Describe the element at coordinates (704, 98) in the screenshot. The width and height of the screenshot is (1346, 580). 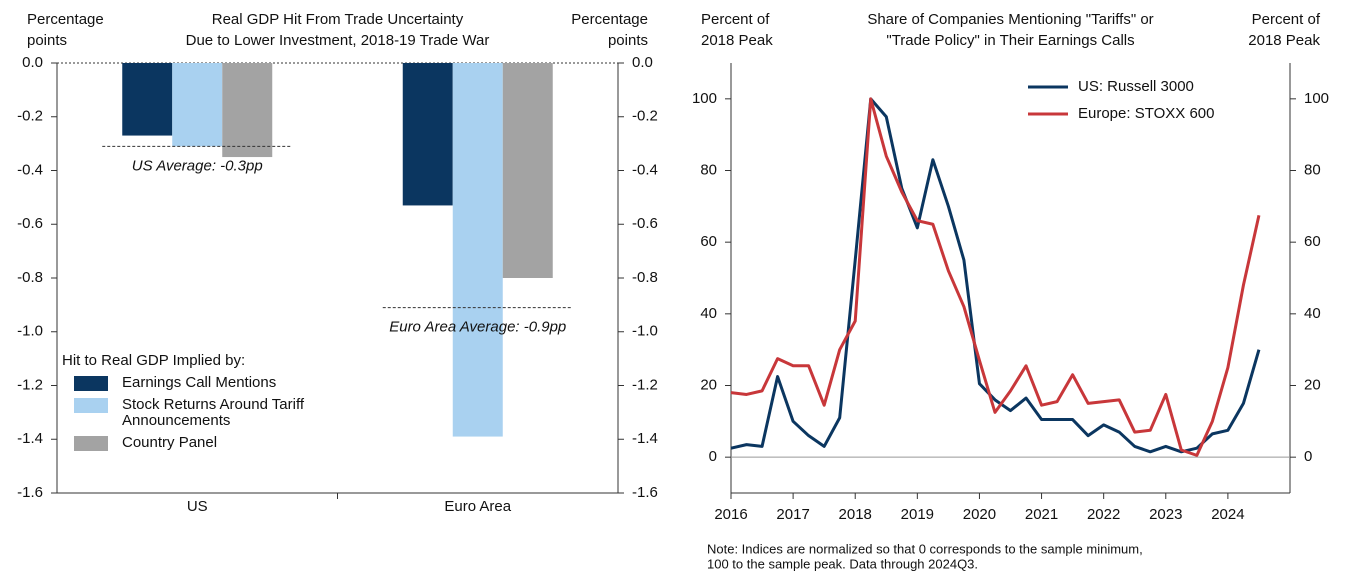
I see `y-tick-label: 100` at that location.